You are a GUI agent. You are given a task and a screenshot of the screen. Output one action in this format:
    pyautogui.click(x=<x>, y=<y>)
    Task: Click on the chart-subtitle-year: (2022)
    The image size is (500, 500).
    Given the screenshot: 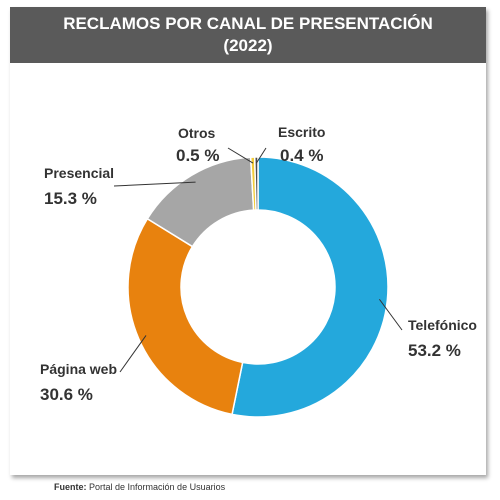 What is the action you would take?
    pyautogui.click(x=248, y=45)
    